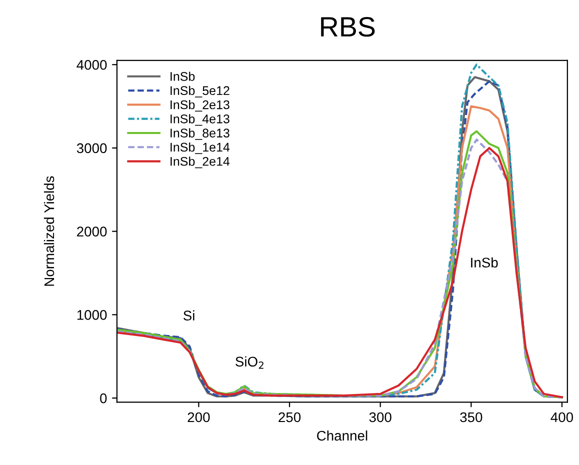 This screenshot has height=465, width=579. What do you see at coordinates (200, 162) in the screenshot?
I see `legend-label: InSb_2e14` at bounding box center [200, 162].